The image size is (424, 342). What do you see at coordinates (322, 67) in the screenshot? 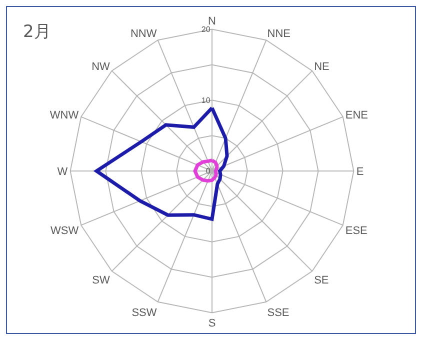
I see `spoke-label: NE` at bounding box center [322, 67].